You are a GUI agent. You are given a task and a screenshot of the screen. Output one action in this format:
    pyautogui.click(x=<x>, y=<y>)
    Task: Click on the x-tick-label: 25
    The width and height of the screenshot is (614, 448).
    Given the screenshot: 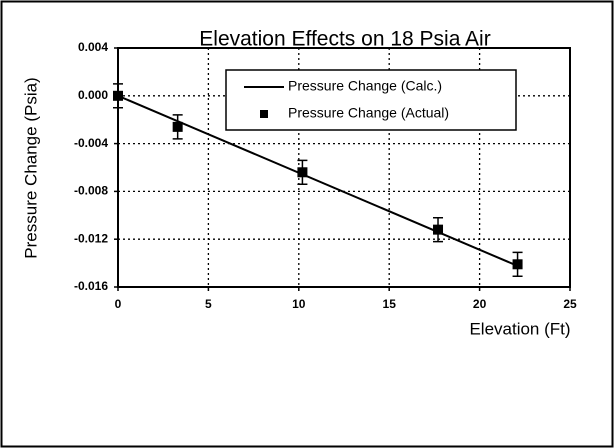 What is the action you would take?
    pyautogui.click(x=570, y=304)
    